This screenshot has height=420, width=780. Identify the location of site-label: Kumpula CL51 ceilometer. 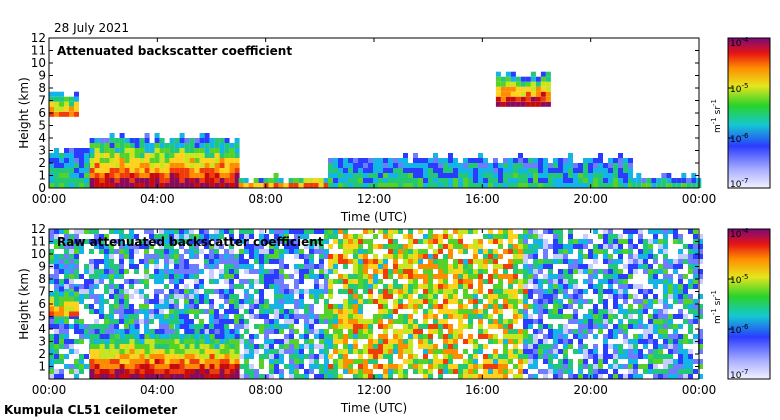
(90, 410).